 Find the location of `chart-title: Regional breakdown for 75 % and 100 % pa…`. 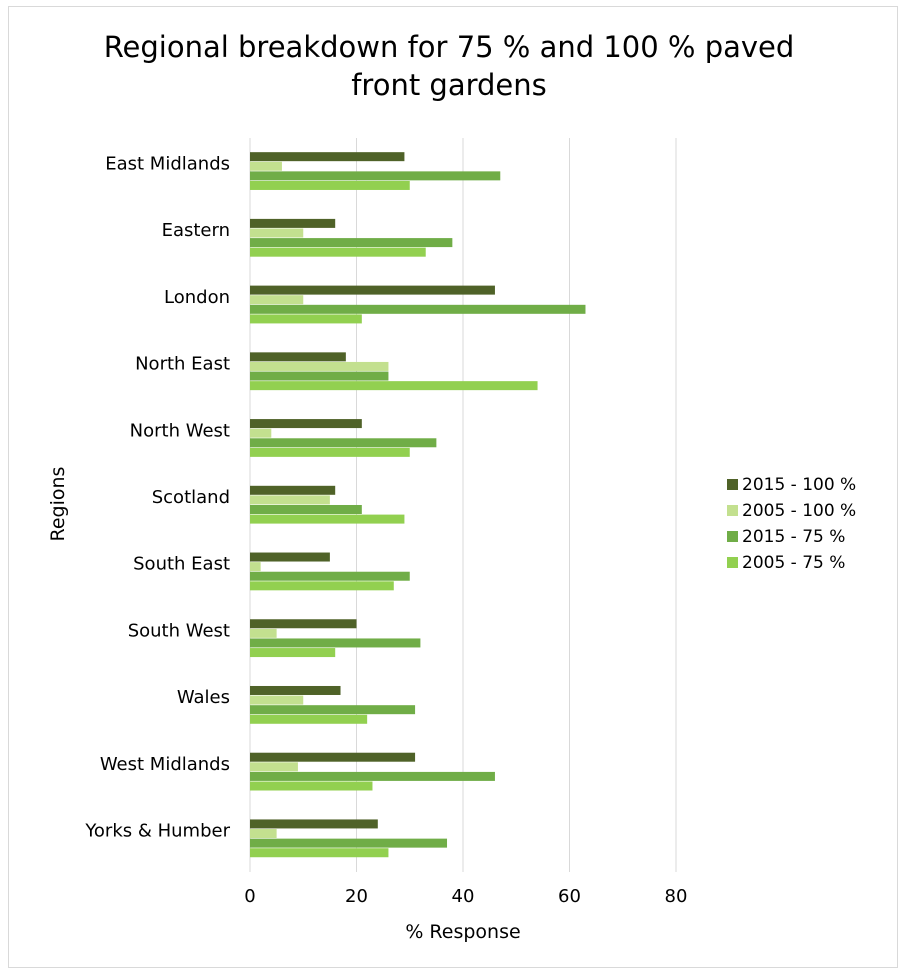

chart-title: Regional breakdown for 75 % and 100 % pa… is located at coordinates (449, 66).